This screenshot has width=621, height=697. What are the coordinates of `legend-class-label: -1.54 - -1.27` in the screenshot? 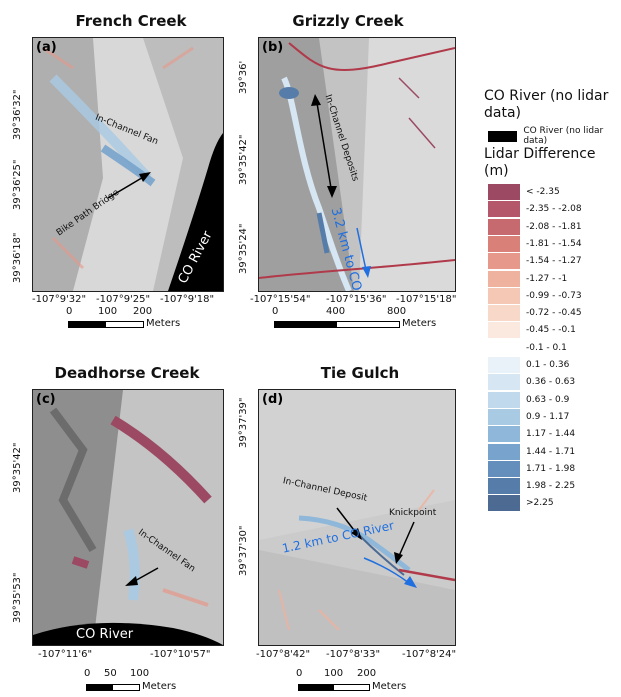 It's located at (554, 261).